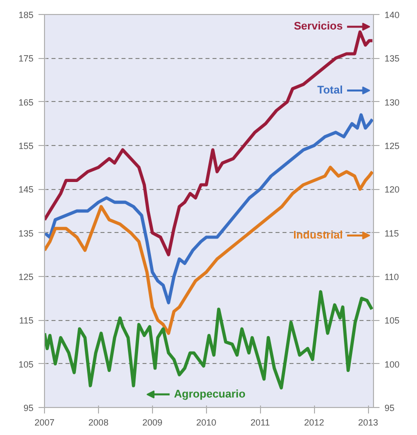 The width and height of the screenshot is (417, 435). What do you see at coordinates (26, 364) in the screenshot?
I see `y-tick-label: 105` at bounding box center [26, 364].